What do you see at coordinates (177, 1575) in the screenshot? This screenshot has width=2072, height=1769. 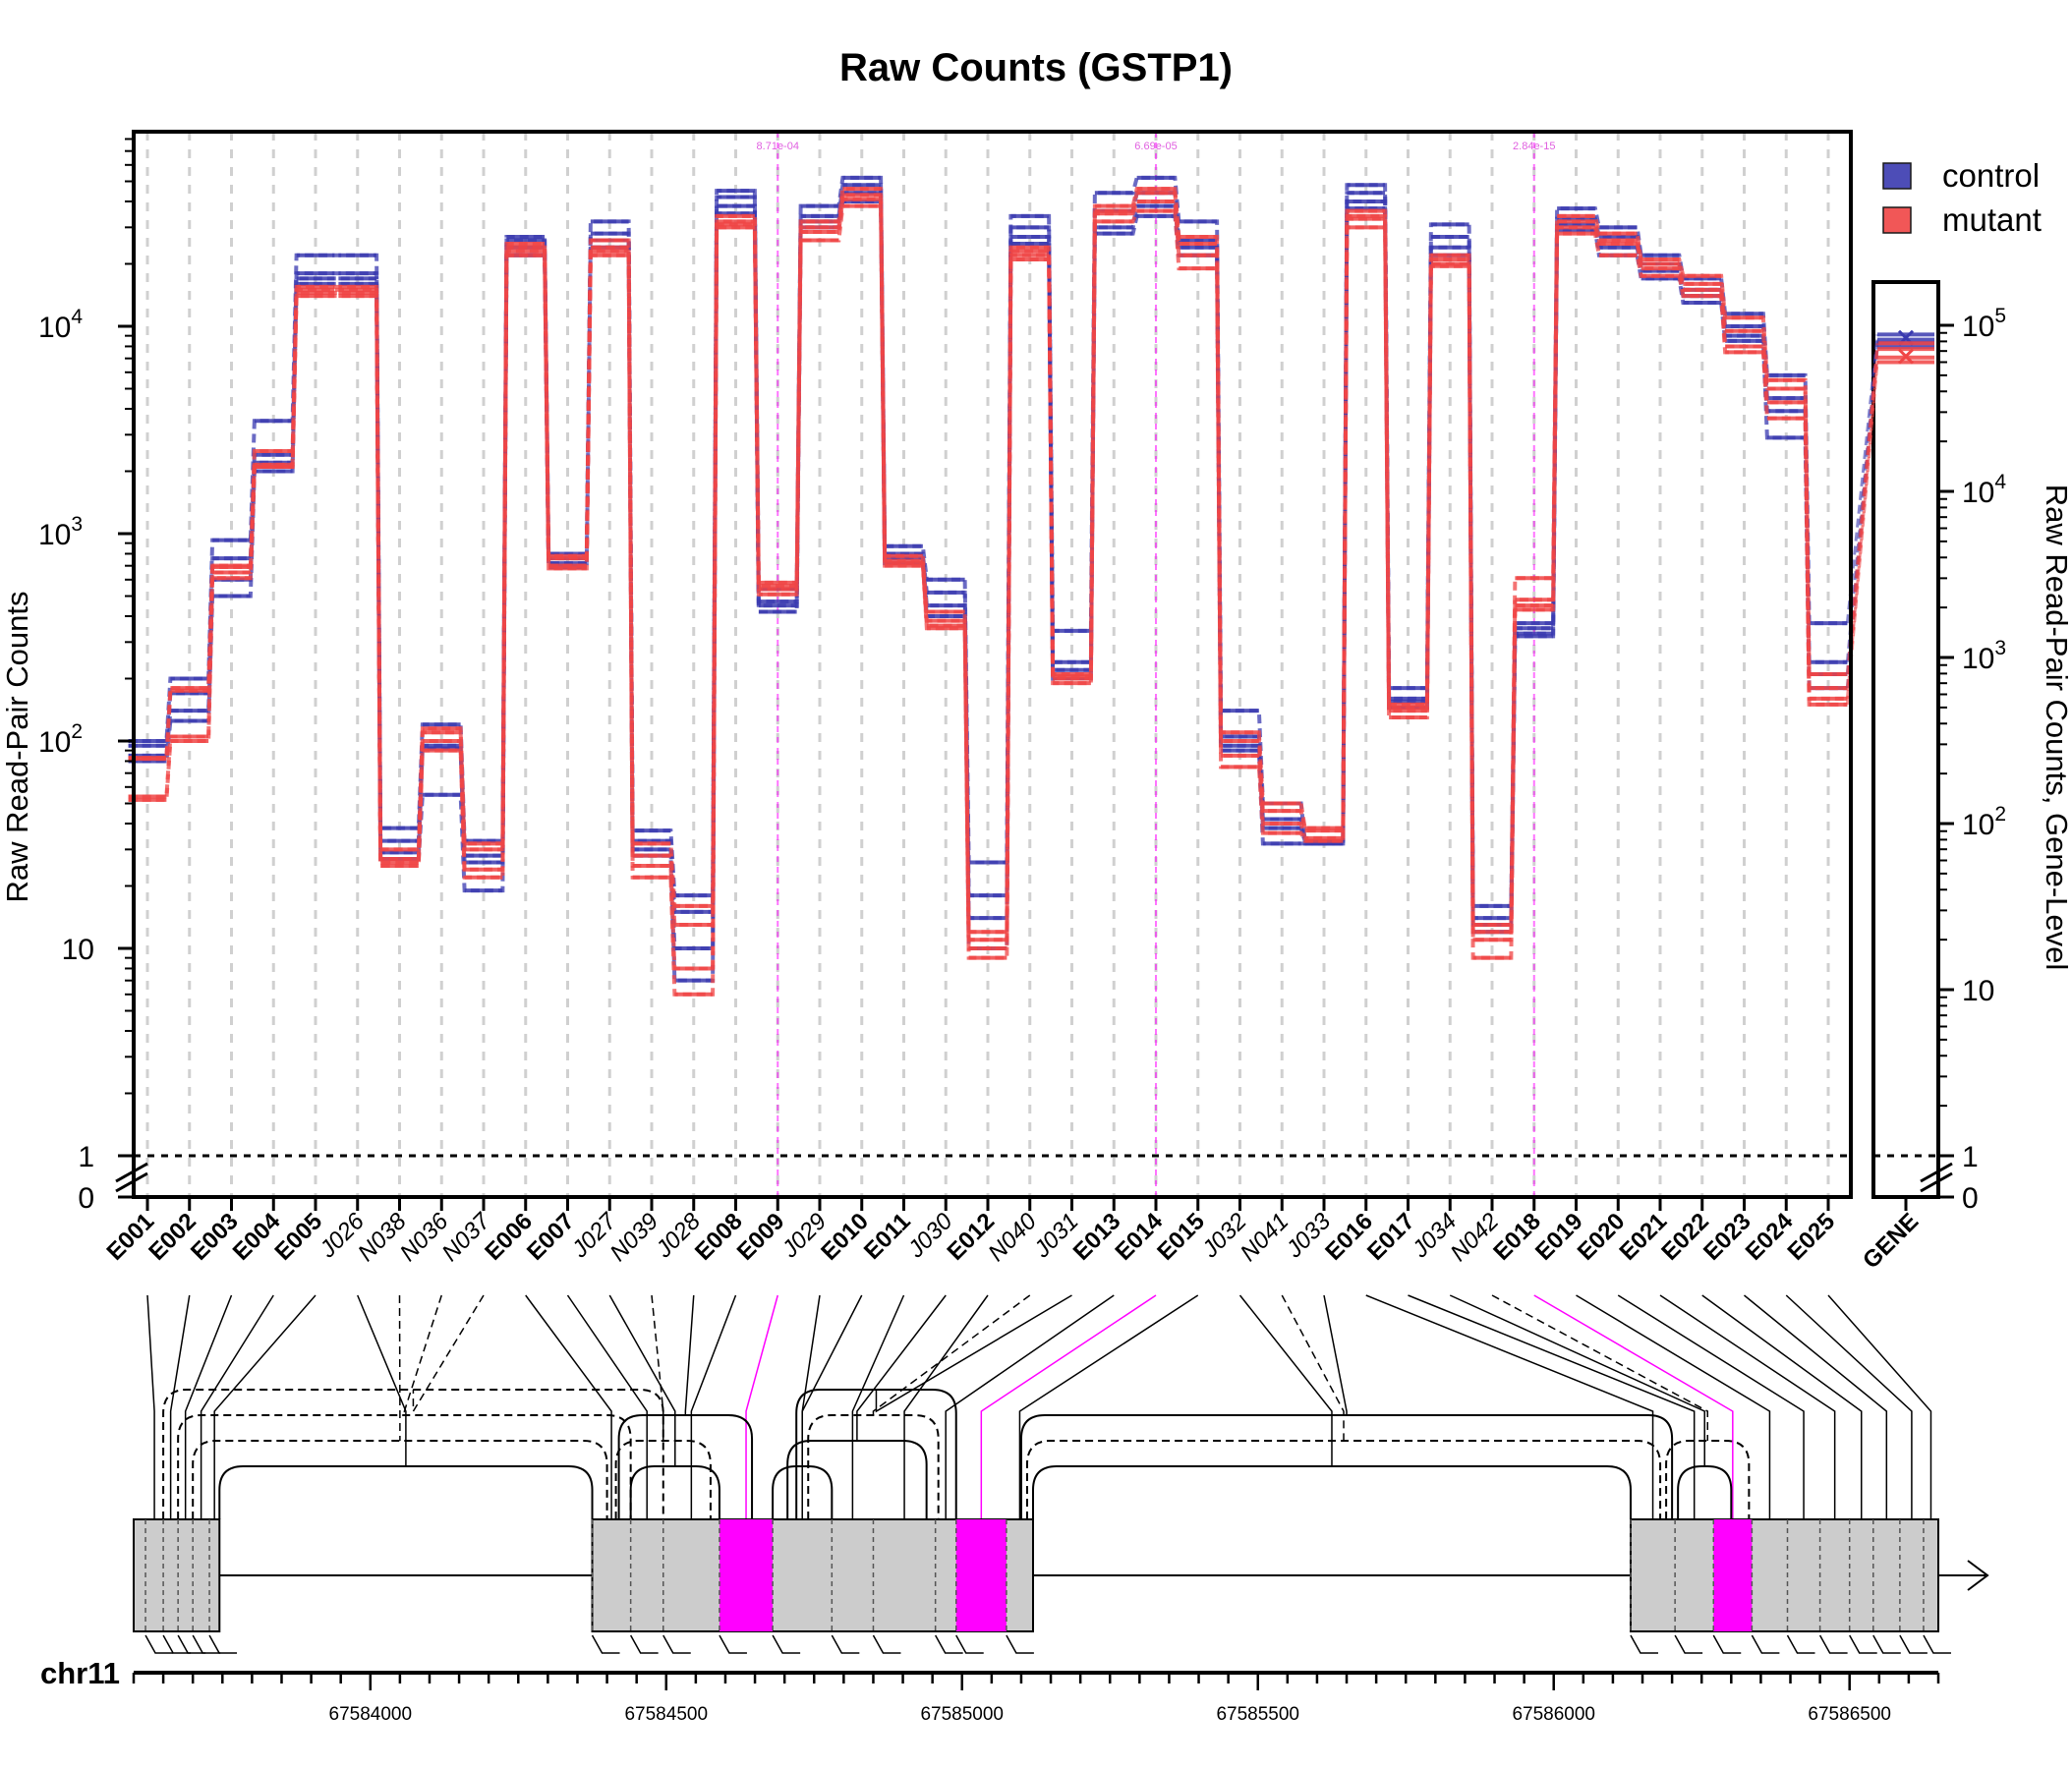 I see `exon-block` at bounding box center [177, 1575].